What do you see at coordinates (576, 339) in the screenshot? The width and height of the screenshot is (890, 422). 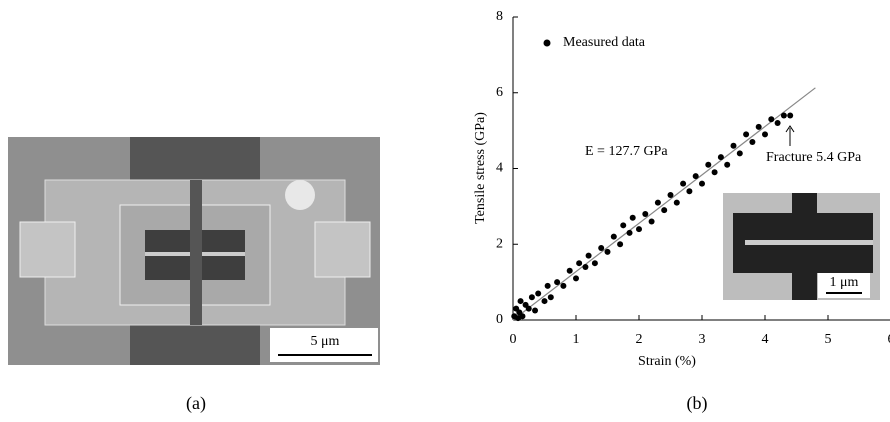 I see `x-tick-label: 1` at bounding box center [576, 339].